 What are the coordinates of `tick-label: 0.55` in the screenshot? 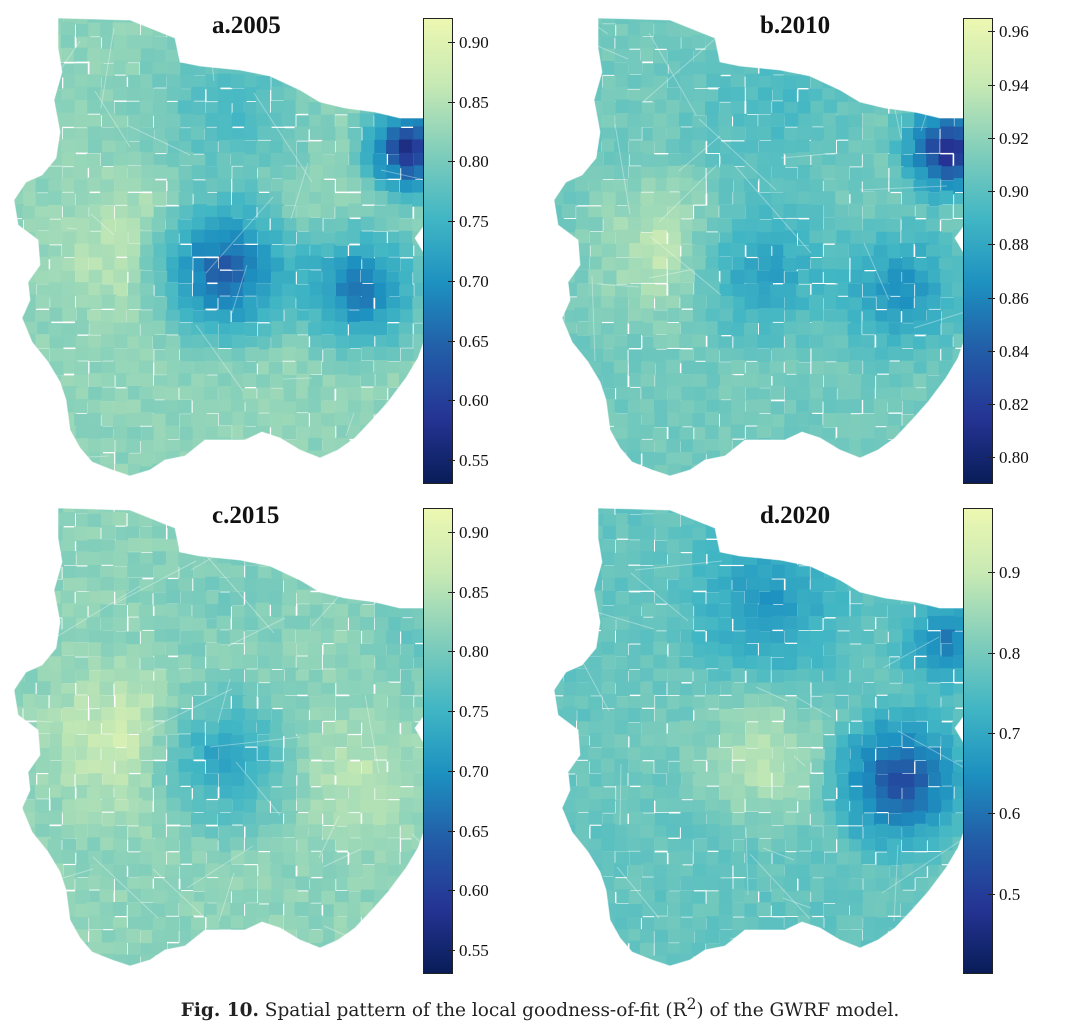 It's located at (474, 461).